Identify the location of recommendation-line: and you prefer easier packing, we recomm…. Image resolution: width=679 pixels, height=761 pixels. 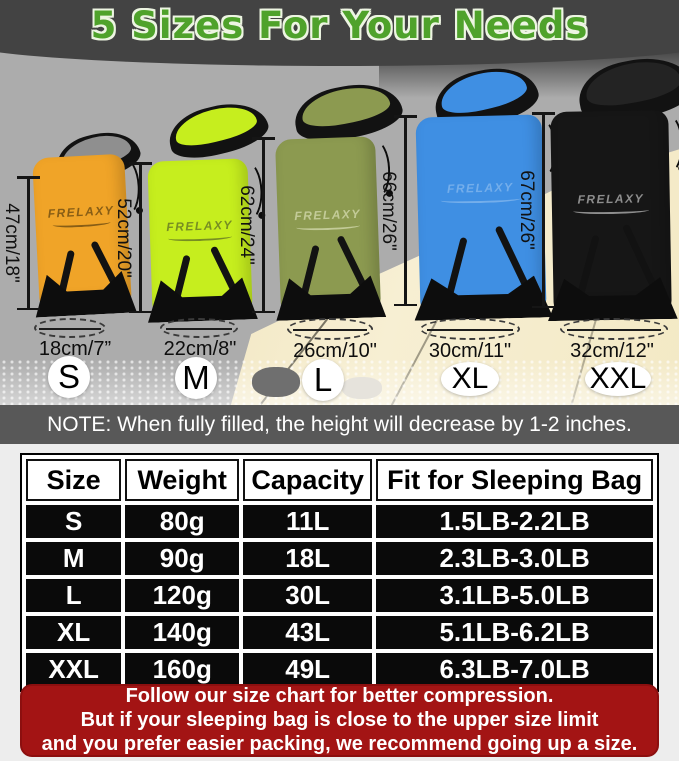
(339, 744).